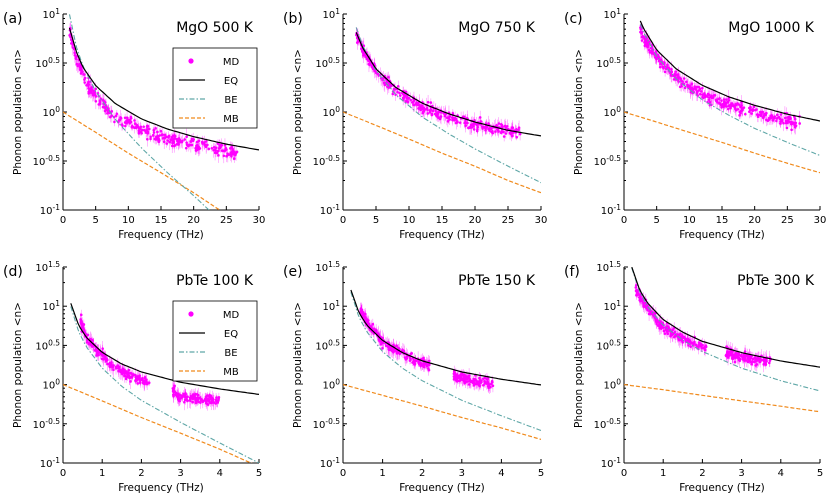 This screenshot has width=830, height=495. I want to click on x-tick-label: 0, so click(63, 220).